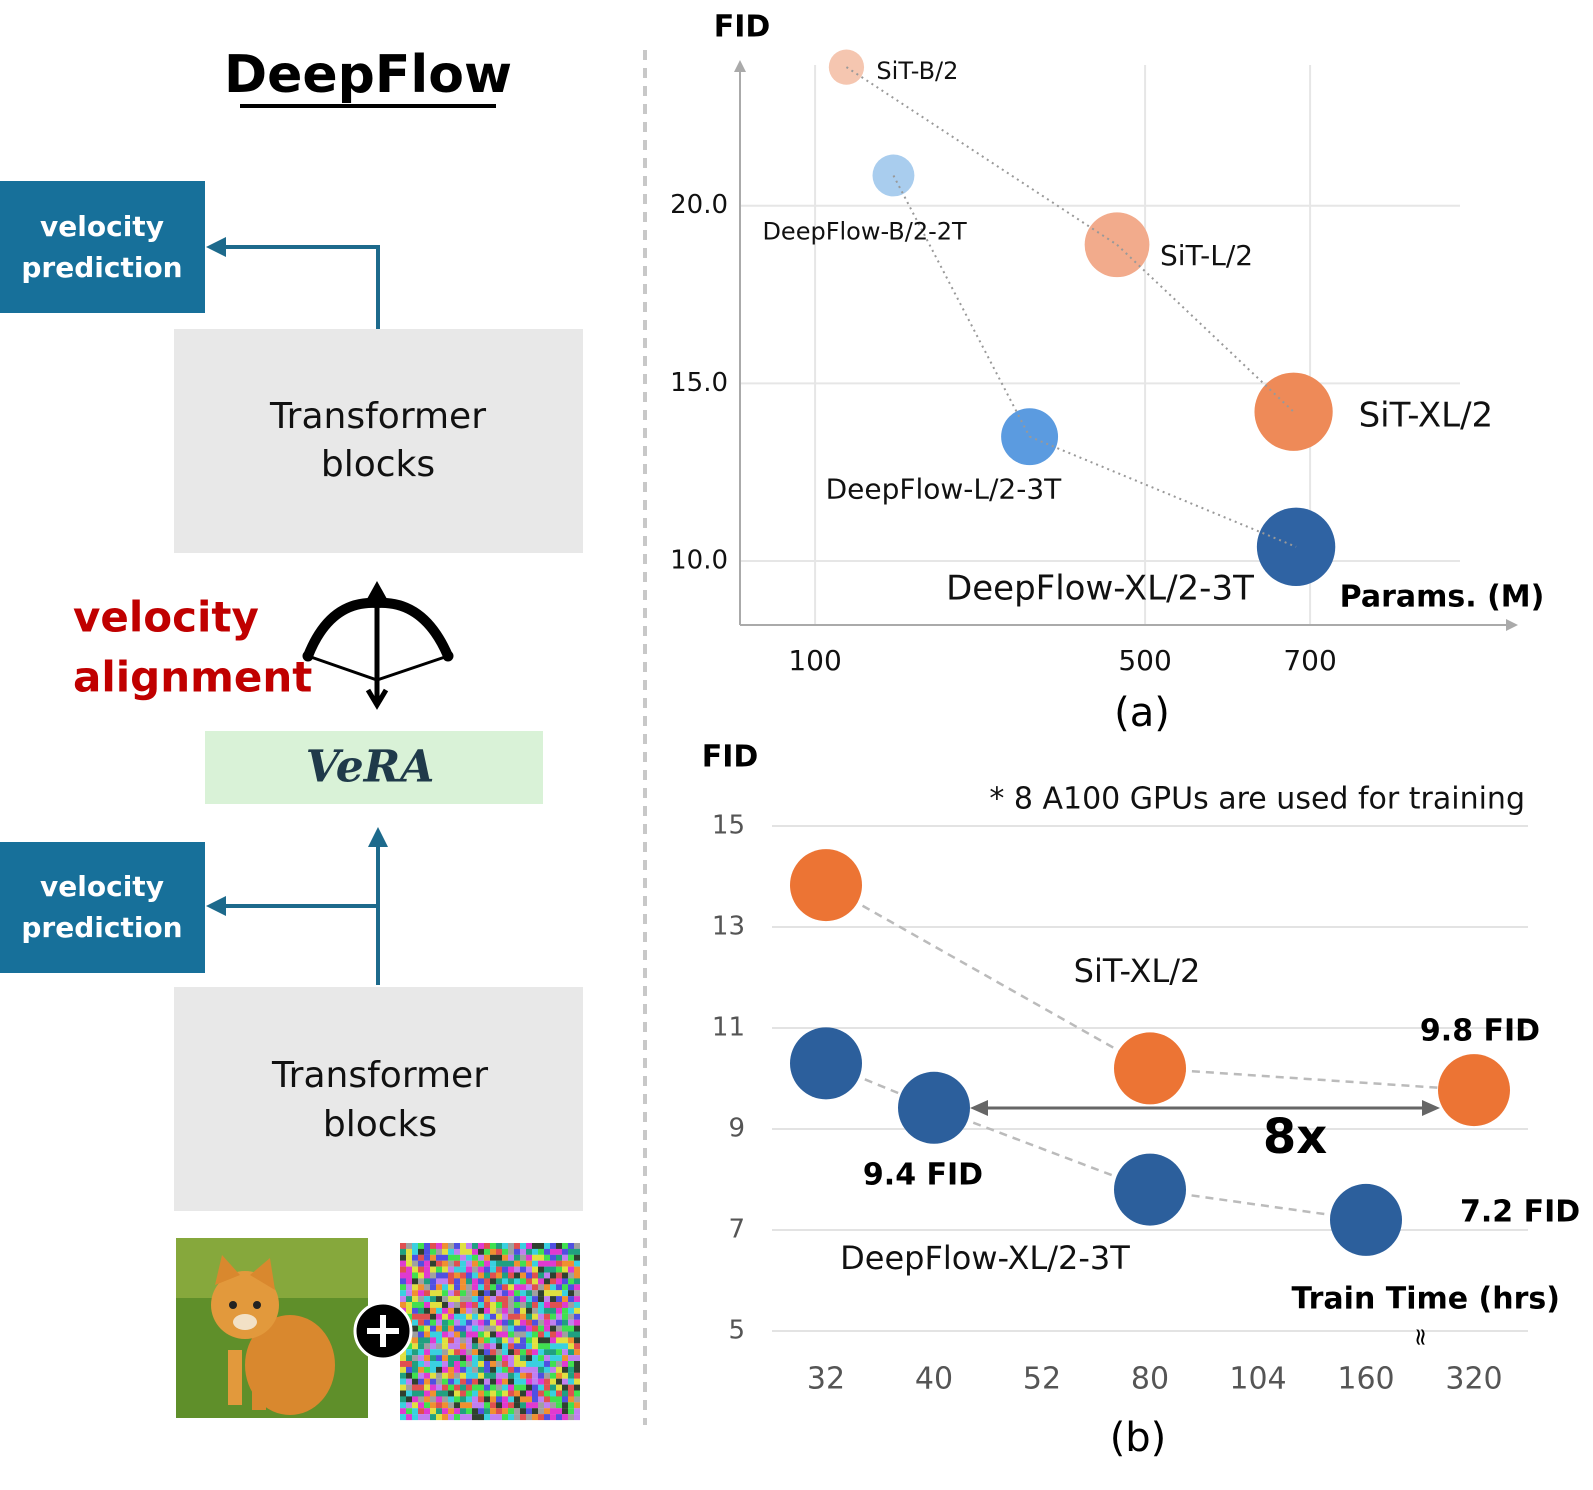 This screenshot has height=1490, width=1593. Describe the element at coordinates (102, 226) in the screenshot. I see `output-label: velocity` at that location.